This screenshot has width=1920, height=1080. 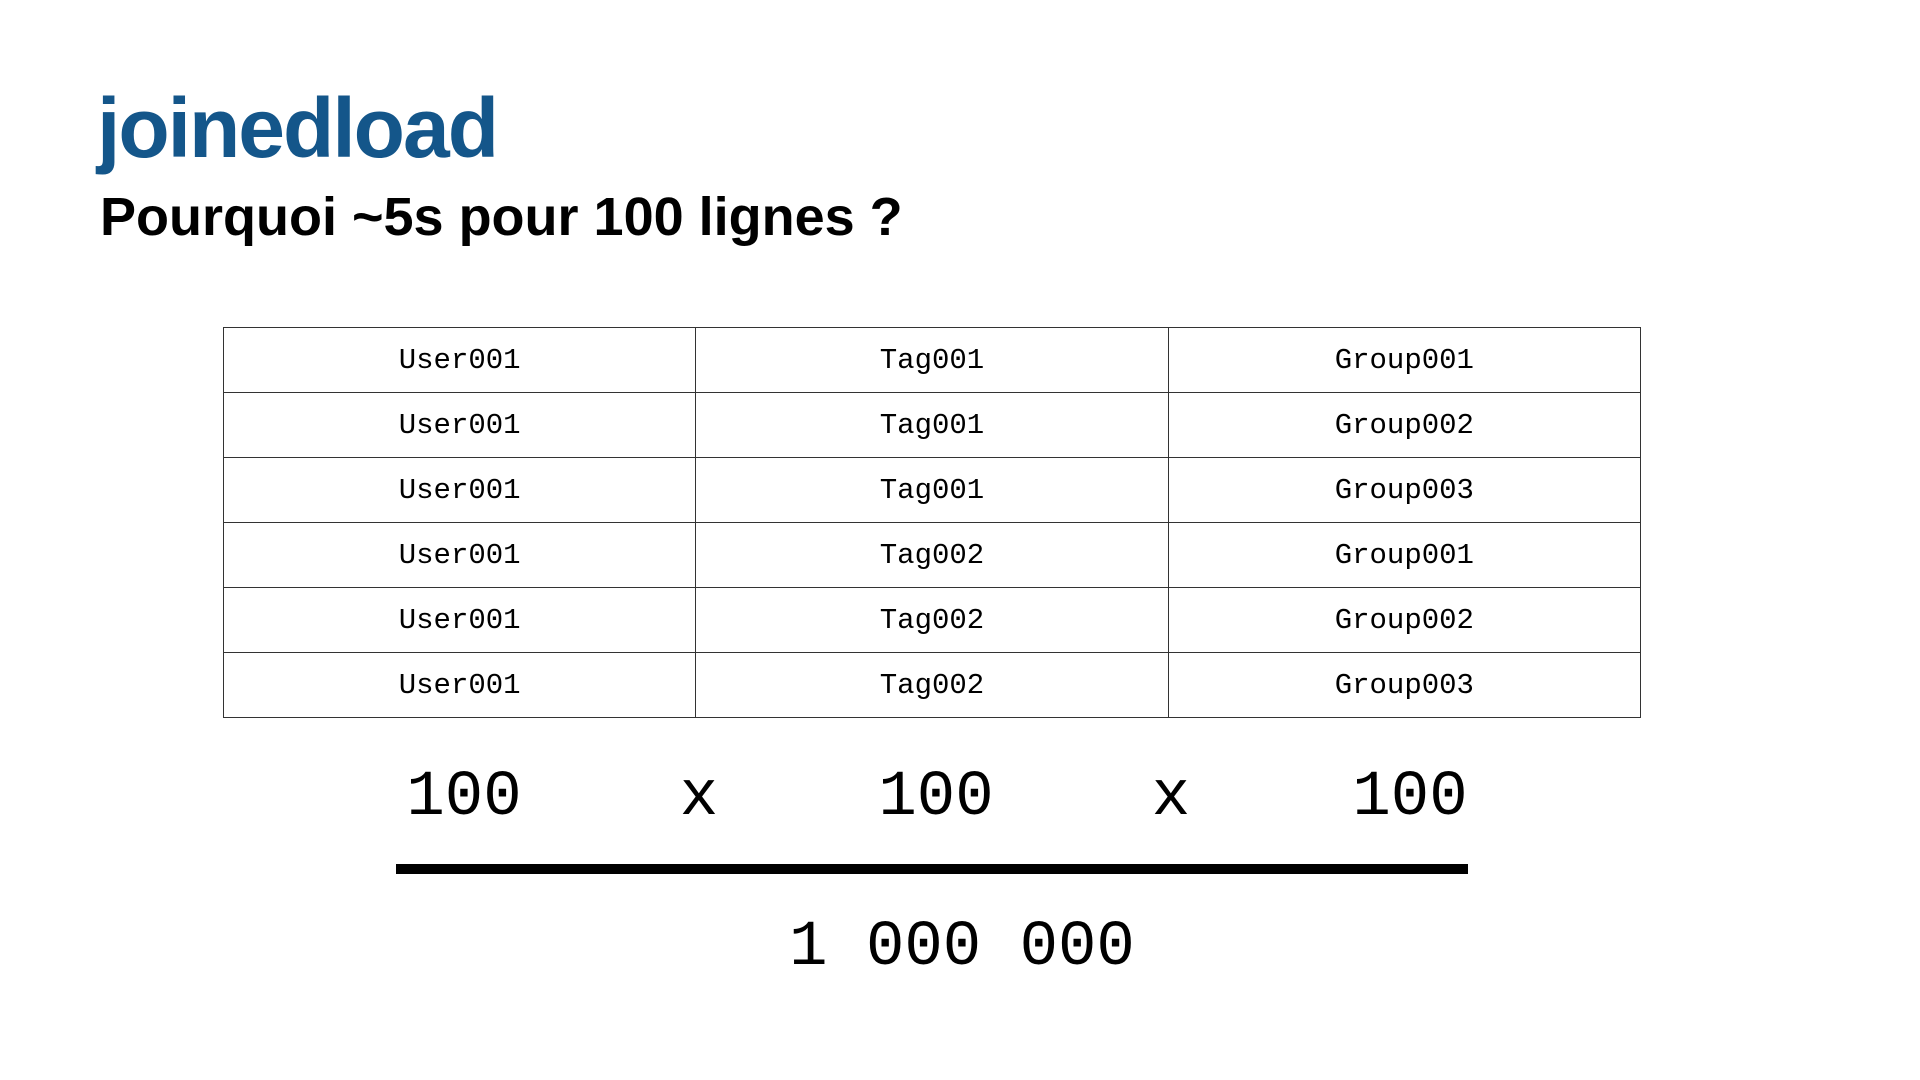 What do you see at coordinates (298, 128) in the screenshot?
I see `title: joinedload` at bounding box center [298, 128].